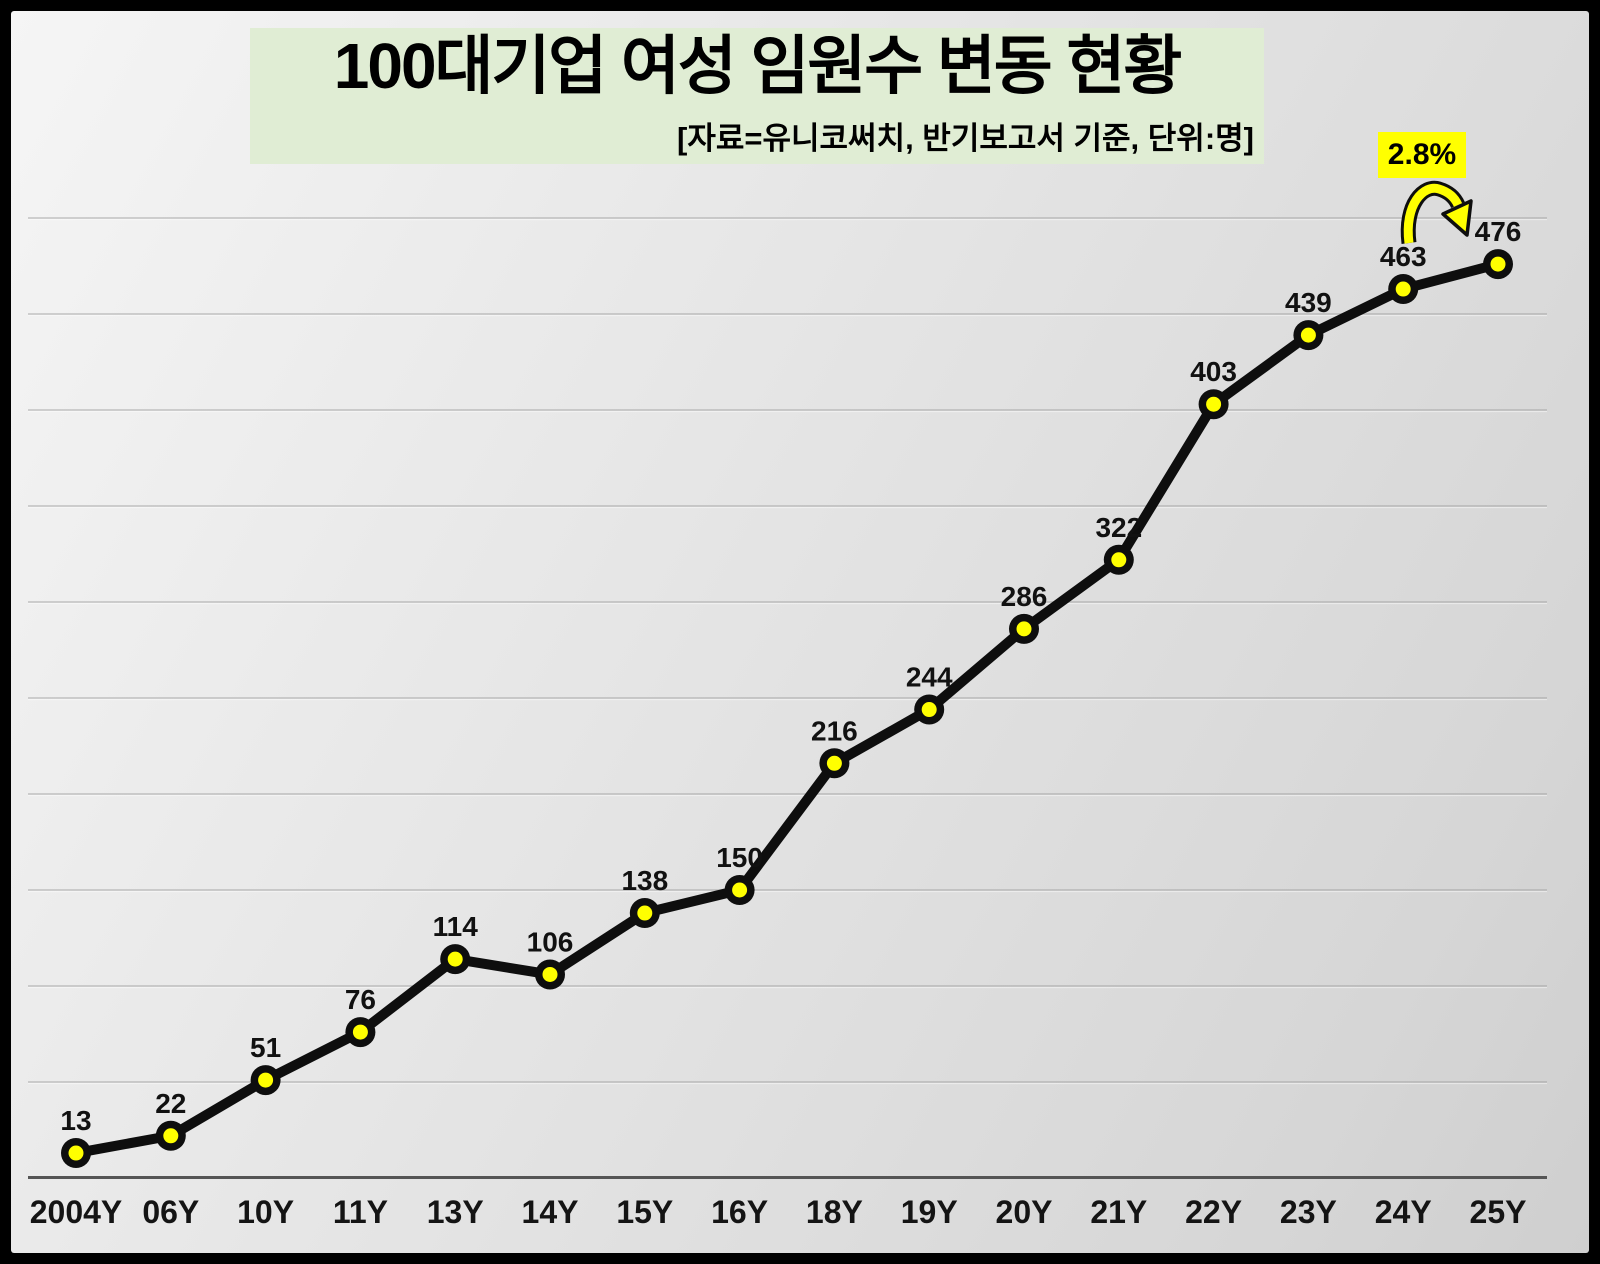  I want to click on x-tick-label: 18Y, so click(834, 1212).